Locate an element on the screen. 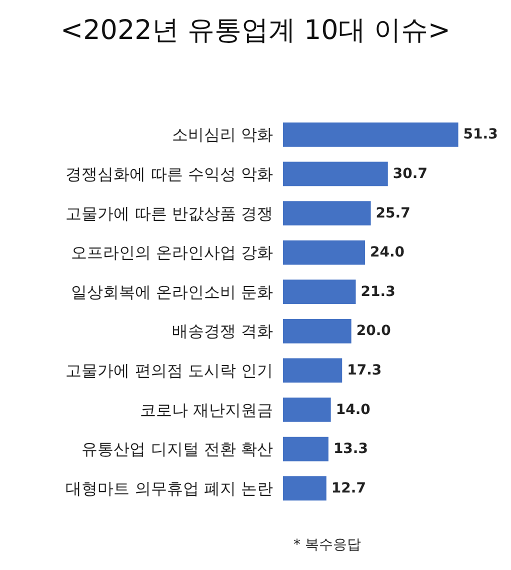  y-tick-label: 대형마트 의무휴업 폐지 논란 is located at coordinates (169, 488).